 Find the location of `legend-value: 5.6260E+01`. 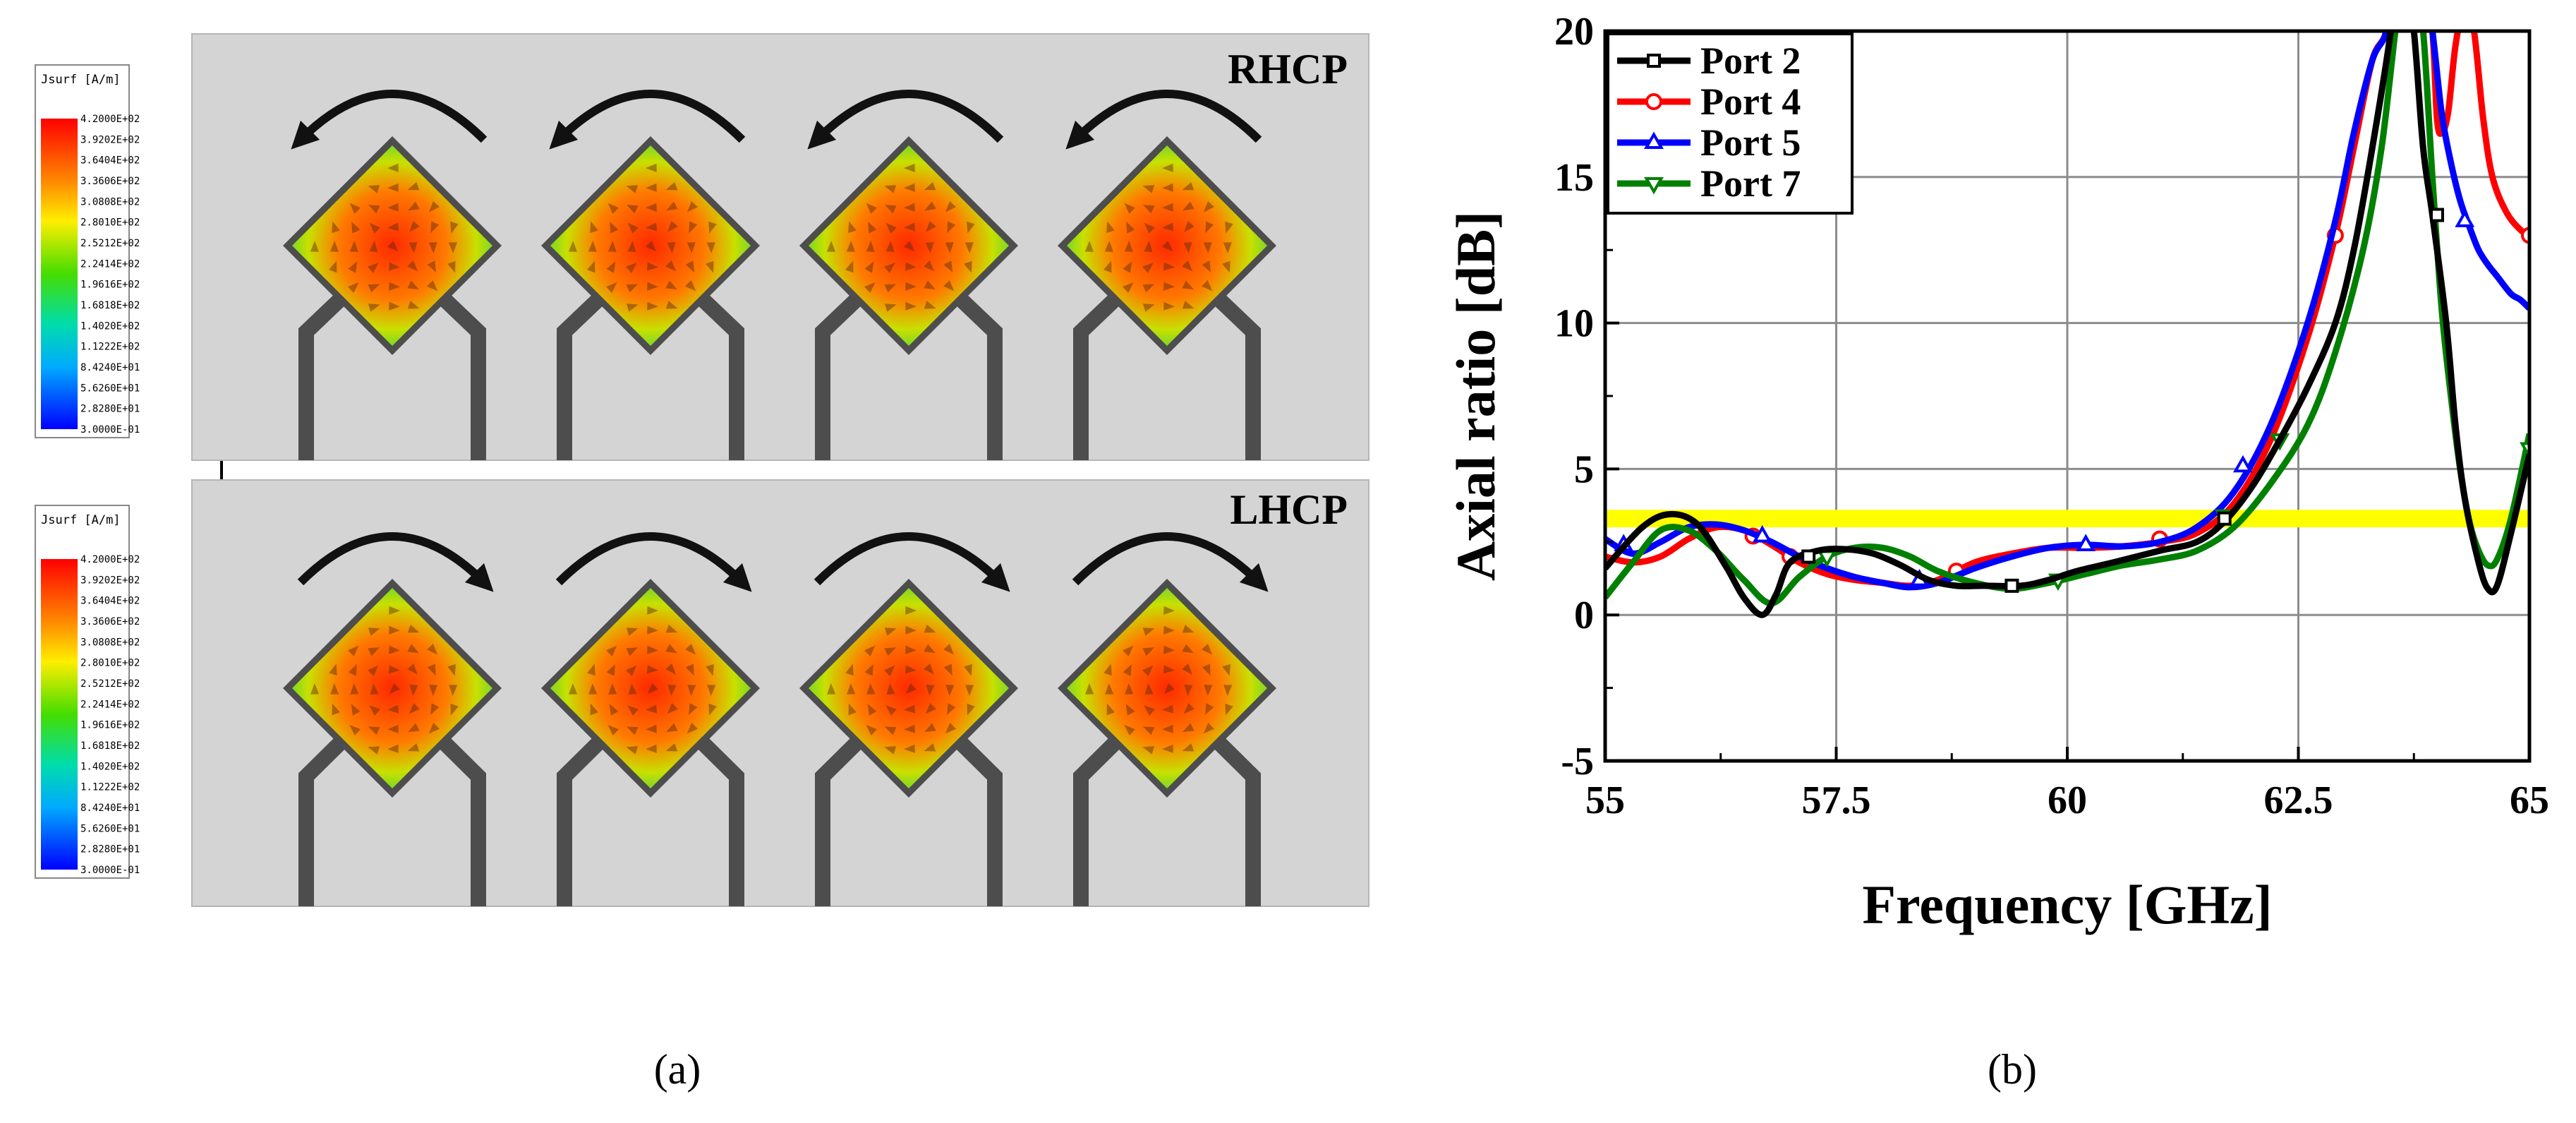

legend-value: 5.6260E+01 is located at coordinates (110, 828).